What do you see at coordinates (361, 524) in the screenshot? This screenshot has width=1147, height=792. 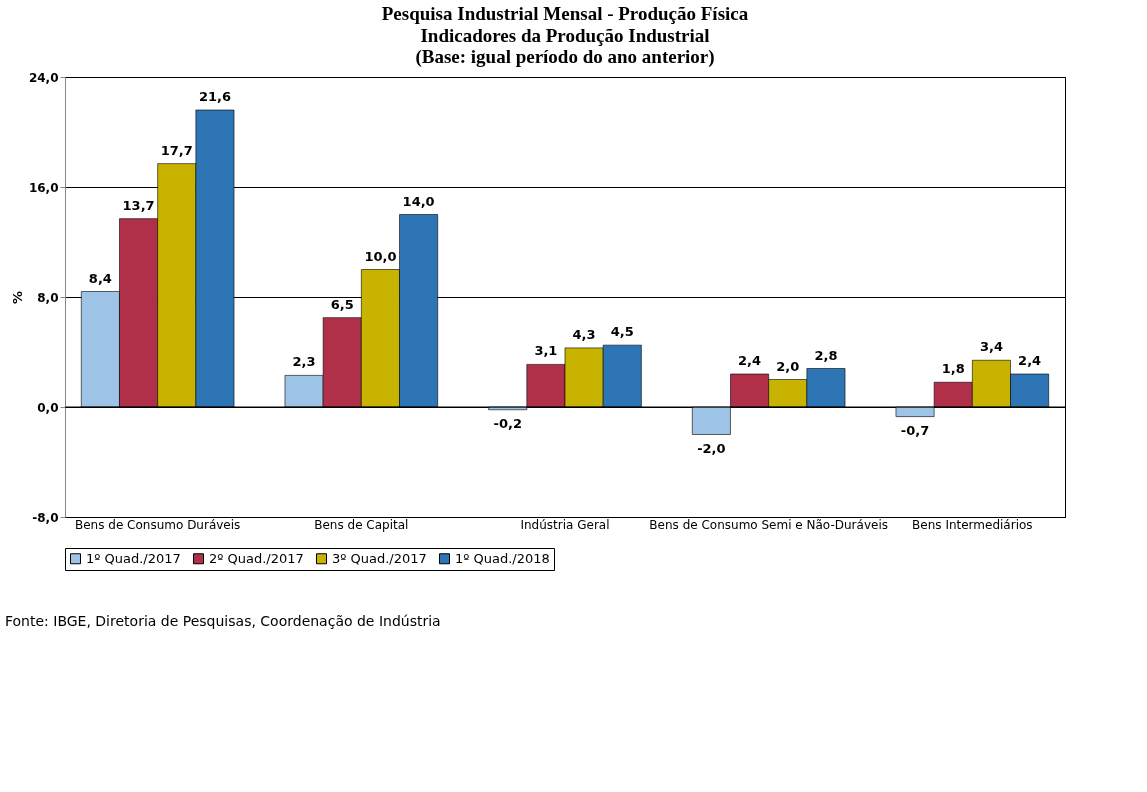 I see `x-tick-label: Bens de Capital` at bounding box center [361, 524].